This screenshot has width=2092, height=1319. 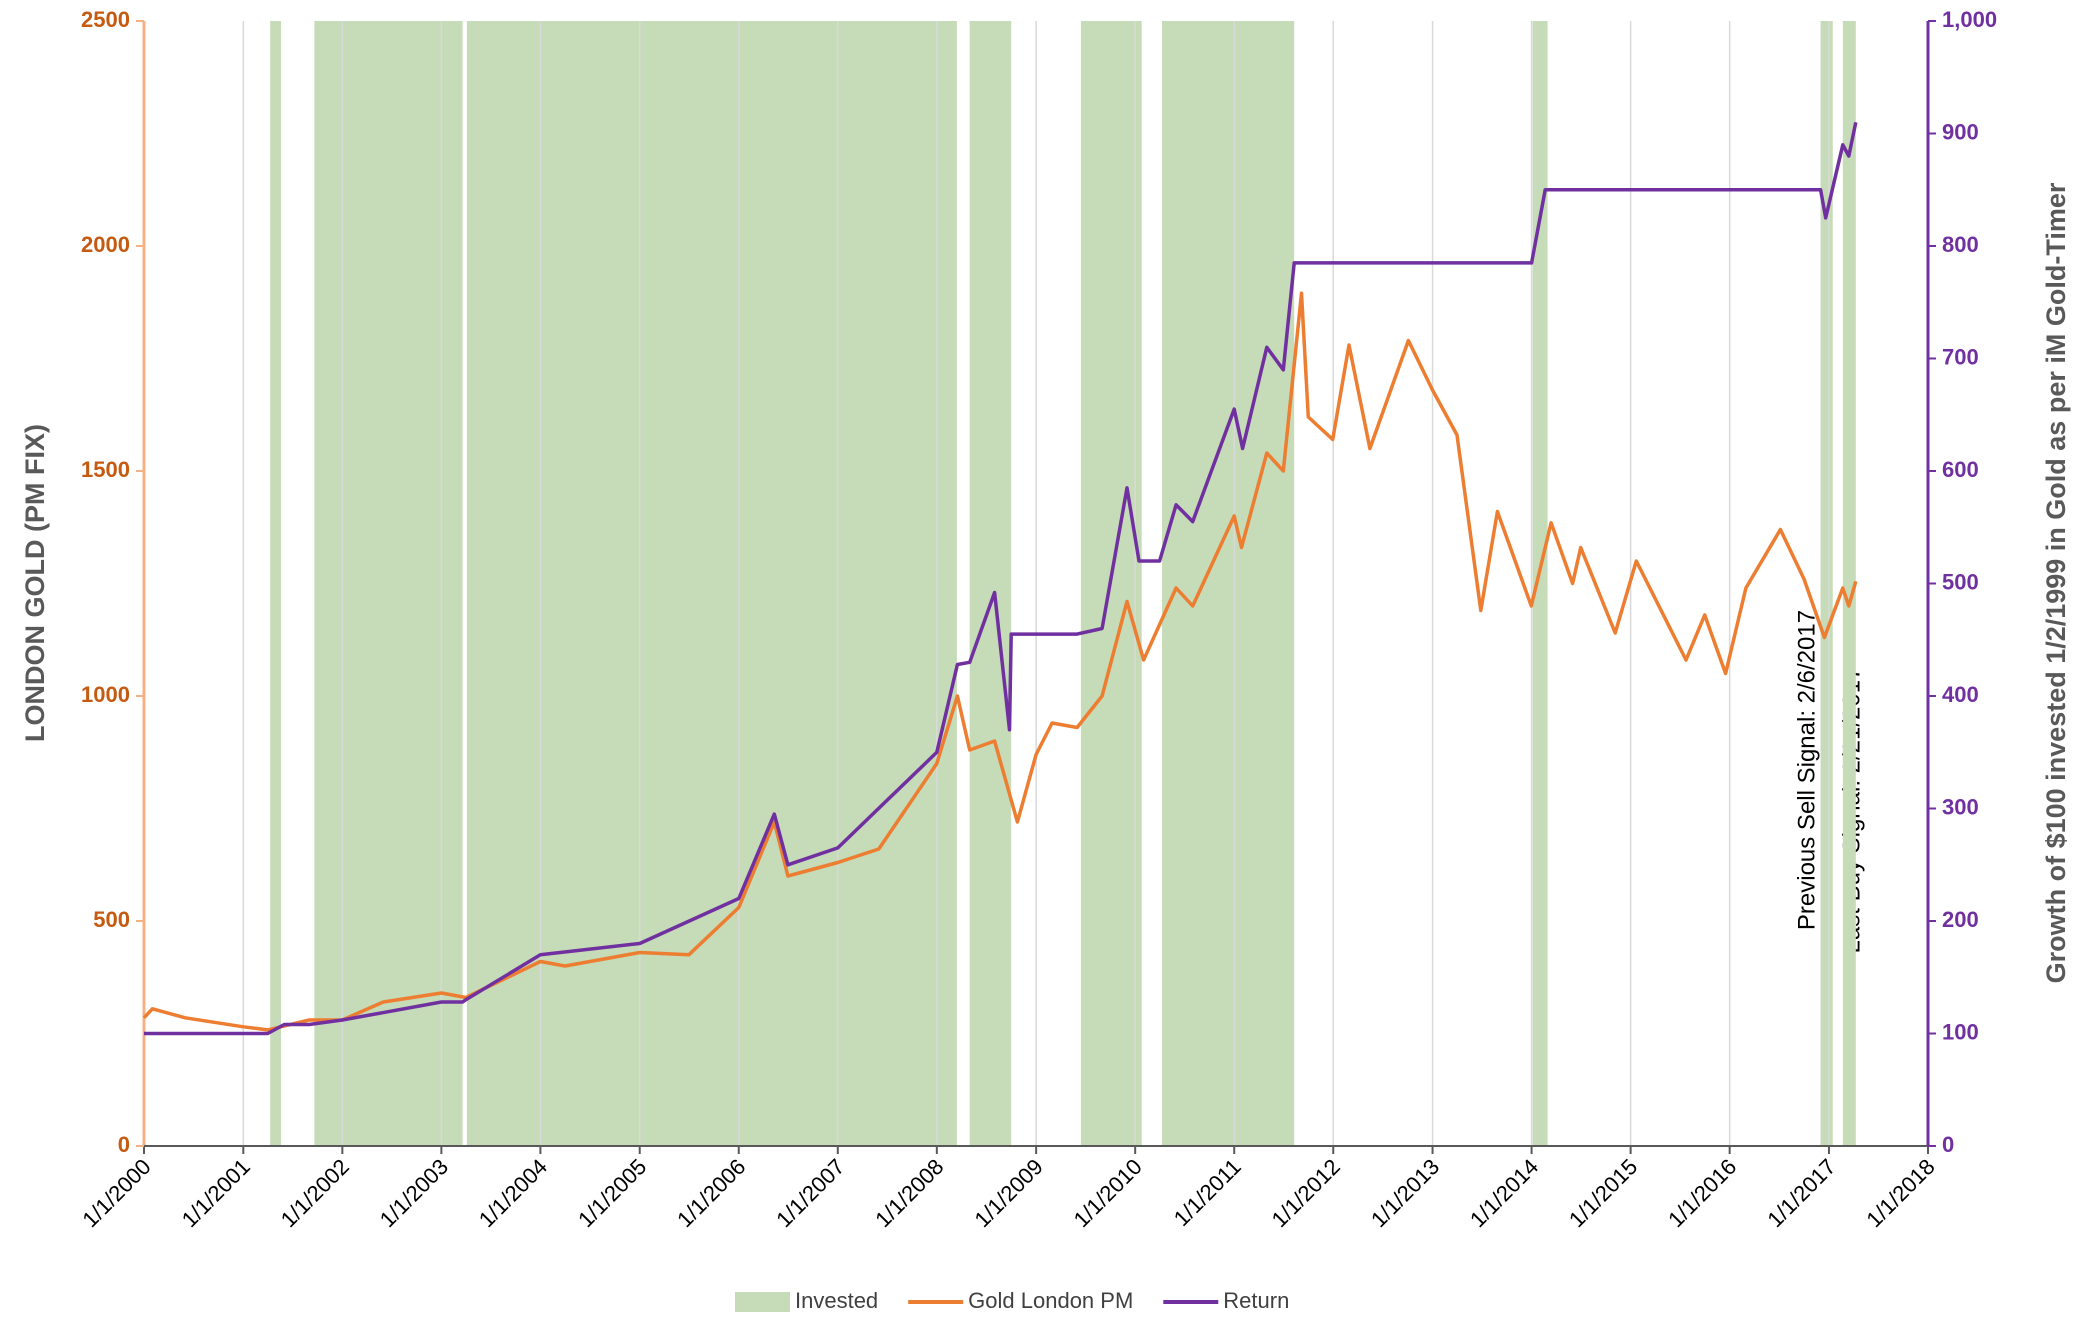 I want to click on x-tick-label: 1/1/2012, so click(x=1306, y=1193).